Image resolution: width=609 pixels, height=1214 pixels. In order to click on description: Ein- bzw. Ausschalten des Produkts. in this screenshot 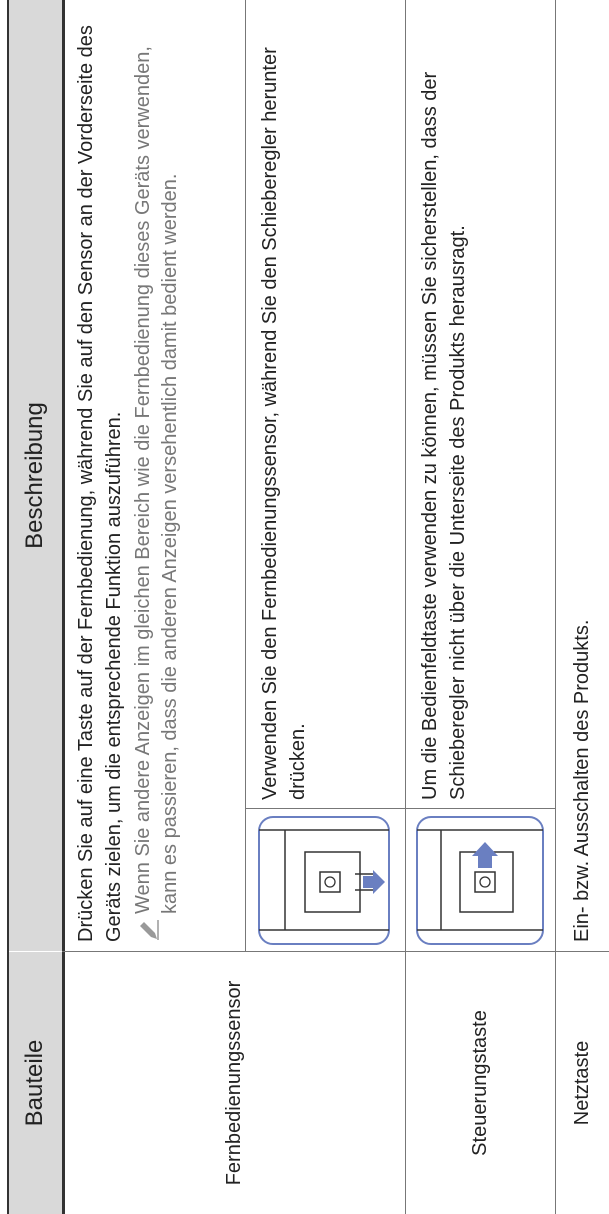, I will do `click(582, 780)`.